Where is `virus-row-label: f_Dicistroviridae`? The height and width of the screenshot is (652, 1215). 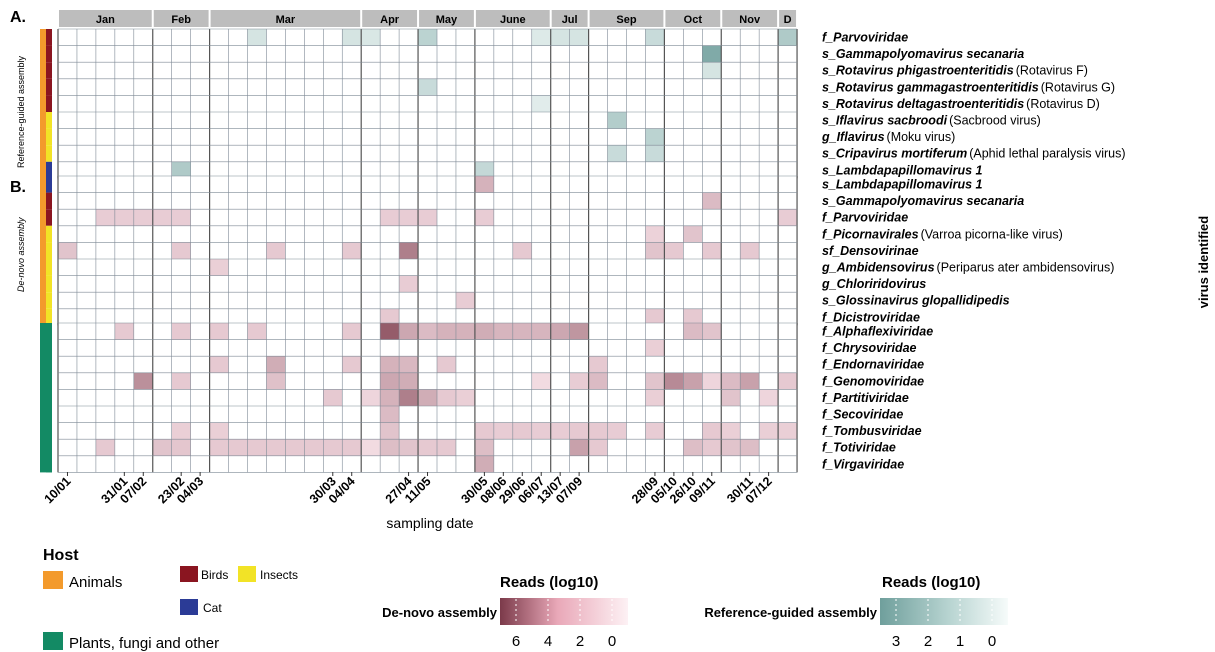
virus-row-label: f_Dicistroviridae is located at coordinates (871, 317).